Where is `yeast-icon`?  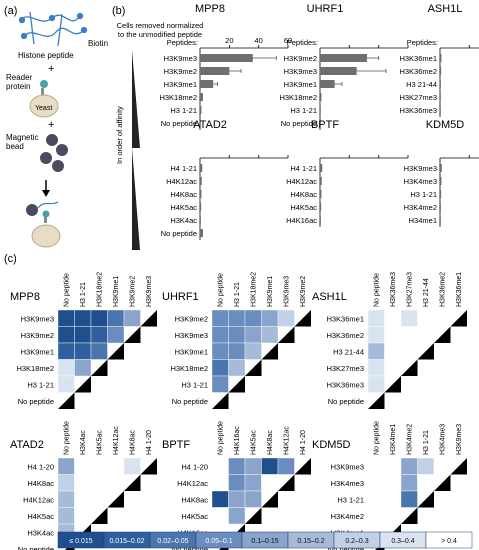
yeast-icon is located at coordinates (44, 106).